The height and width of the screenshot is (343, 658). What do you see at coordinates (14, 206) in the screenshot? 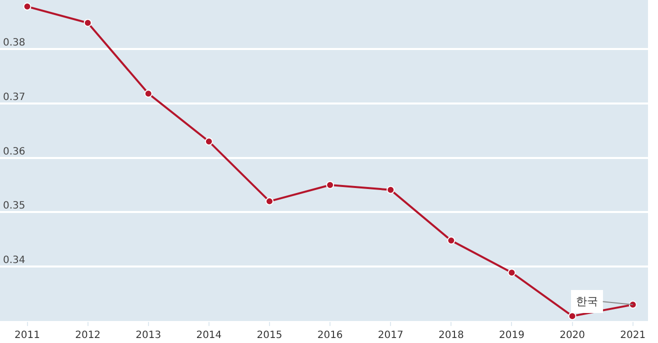
I see `y-tick-label: 0.35` at bounding box center [14, 206].